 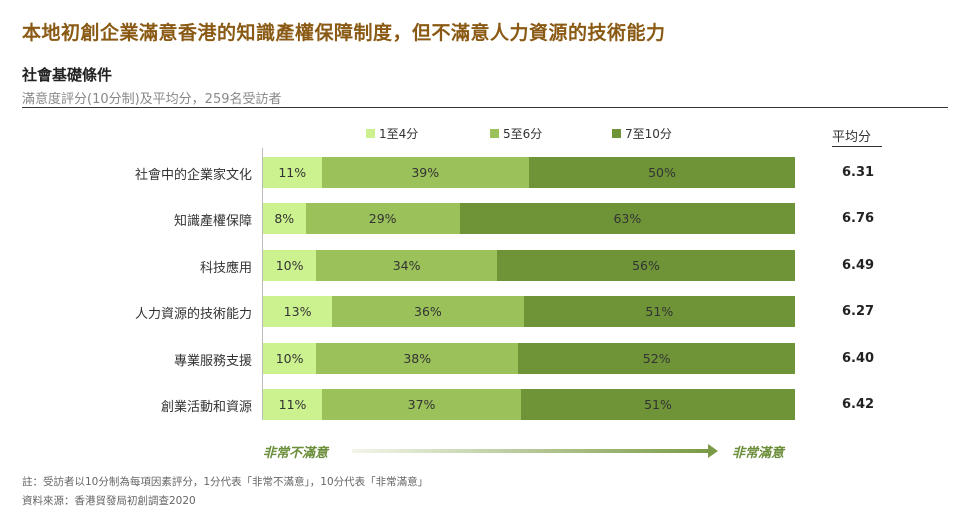 I want to click on category-label: 知識產權保障, so click(x=212, y=222).